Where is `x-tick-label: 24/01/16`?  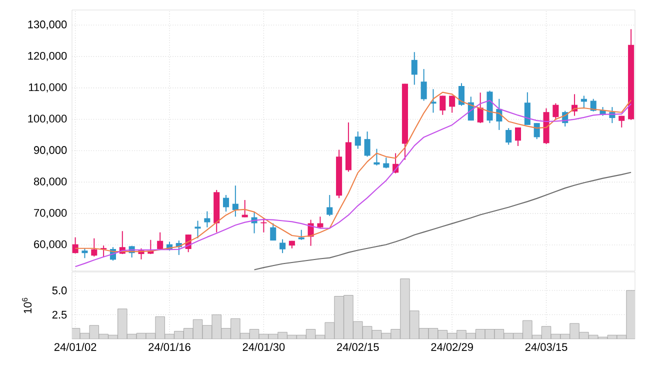
x-tick-label: 24/01/16 is located at coordinates (169, 346).